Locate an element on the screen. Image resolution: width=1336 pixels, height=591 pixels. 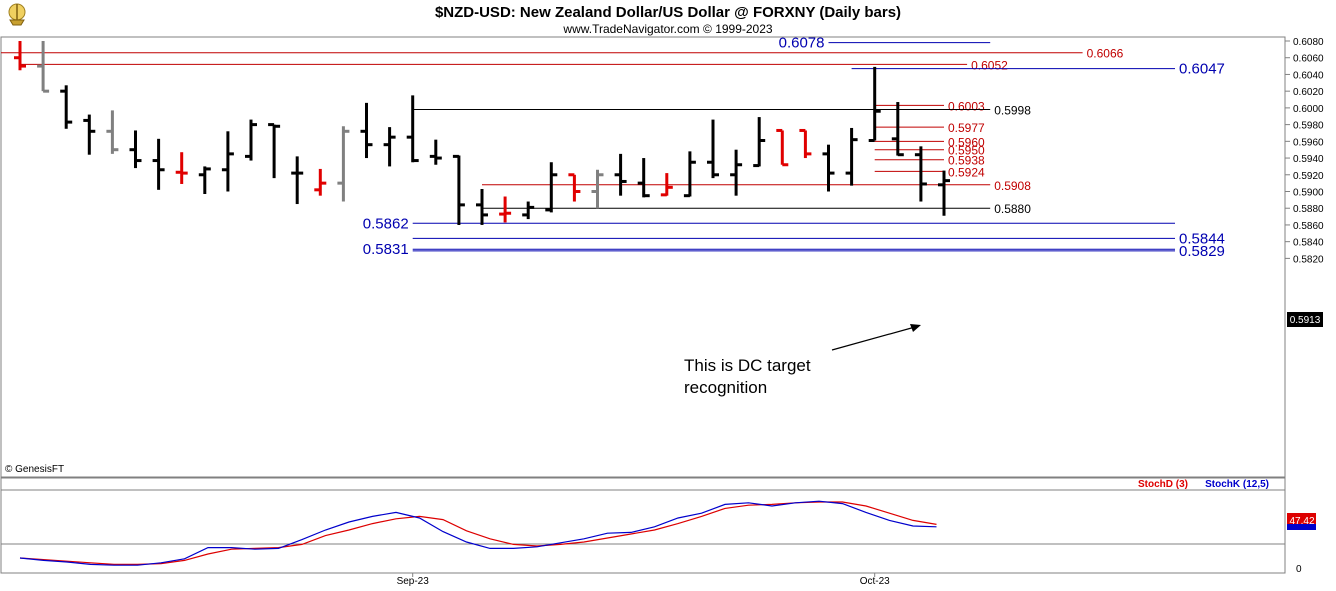
y-tick-label: 0.5940 is located at coordinates (1308, 159).